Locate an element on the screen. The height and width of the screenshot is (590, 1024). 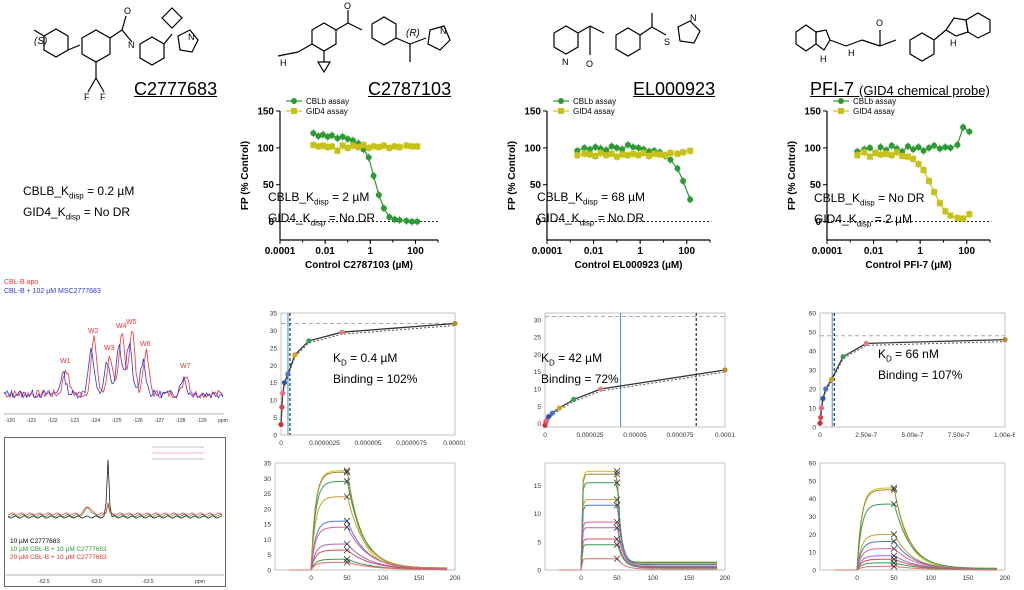
legend-label: CBLb assay is located at coordinates (594, 101).